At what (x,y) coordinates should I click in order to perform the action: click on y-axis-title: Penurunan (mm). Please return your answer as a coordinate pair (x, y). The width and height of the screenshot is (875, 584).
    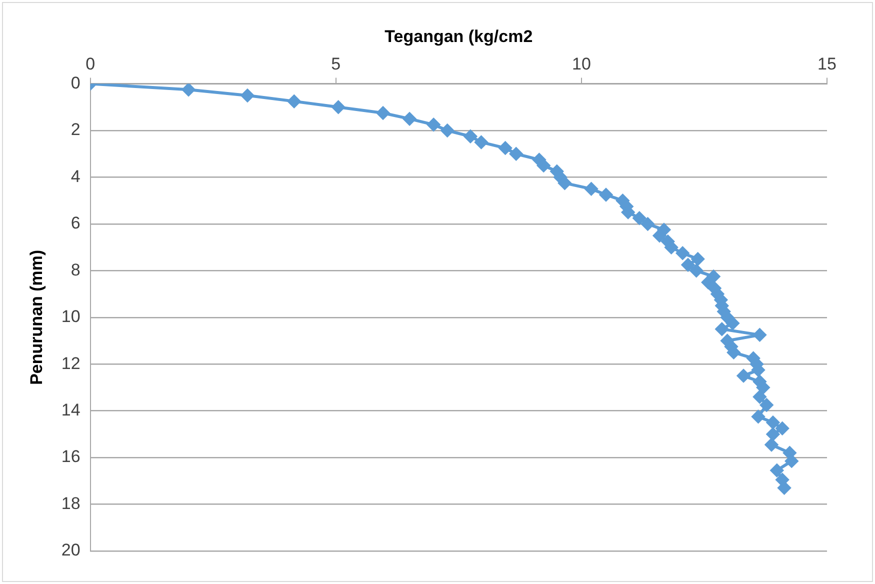
    Looking at the image, I should click on (36, 317).